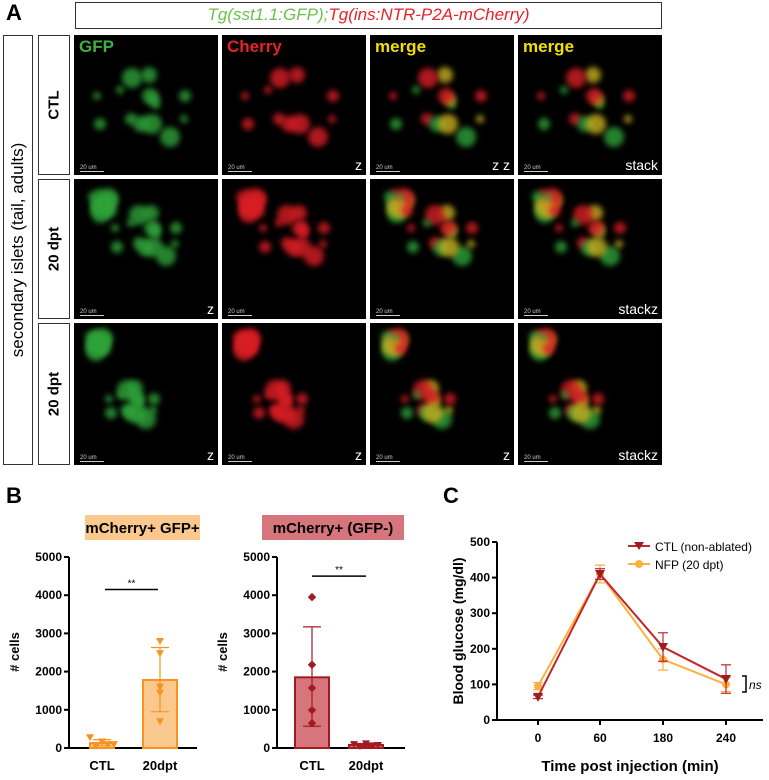 This screenshot has width=769, height=780. What do you see at coordinates (14, 495) in the screenshot?
I see `panel-label-b: B` at bounding box center [14, 495].